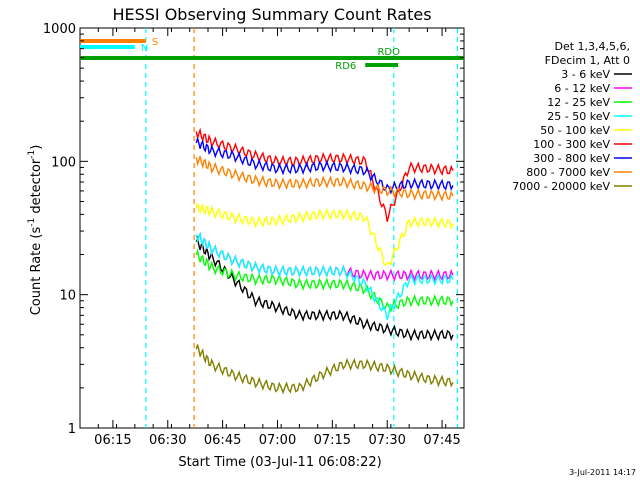  I want to click on legend-entry-label: 50 - 100 keV, so click(575, 130).